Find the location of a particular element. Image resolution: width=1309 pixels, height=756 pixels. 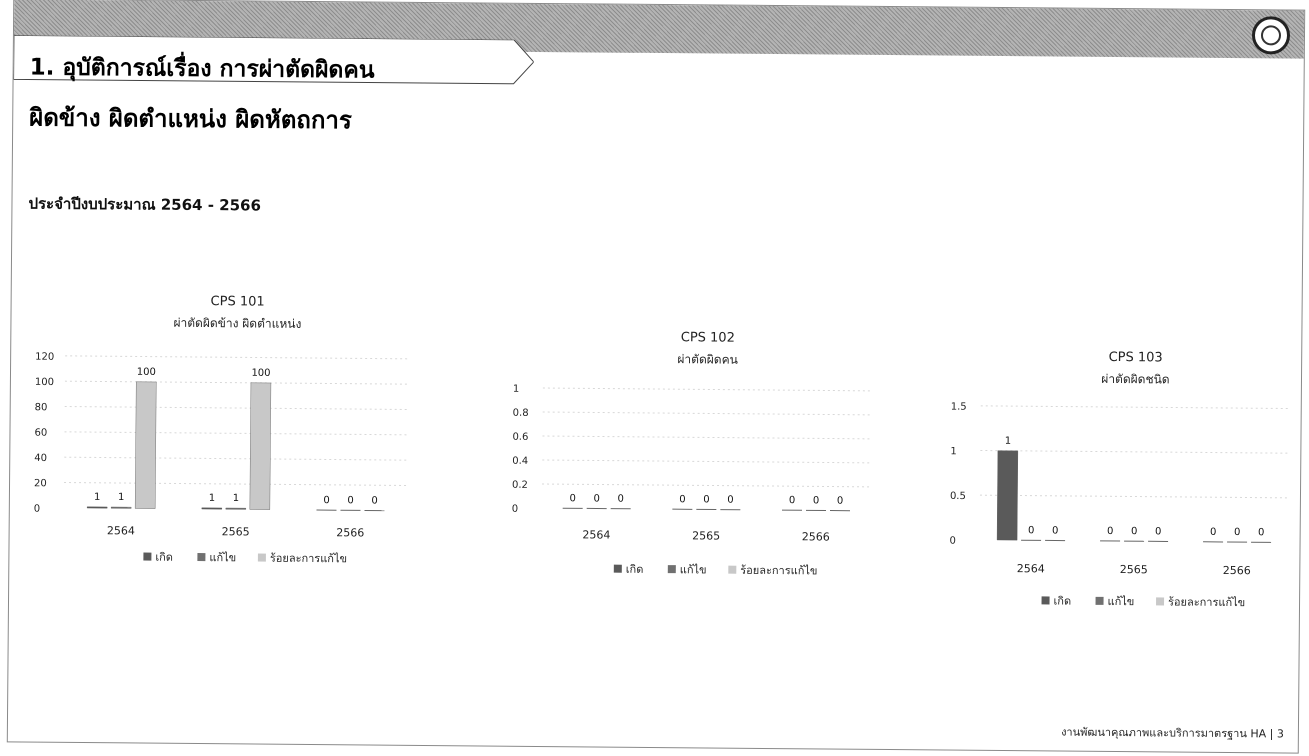

y-tick-label: 100 is located at coordinates (44, 382).